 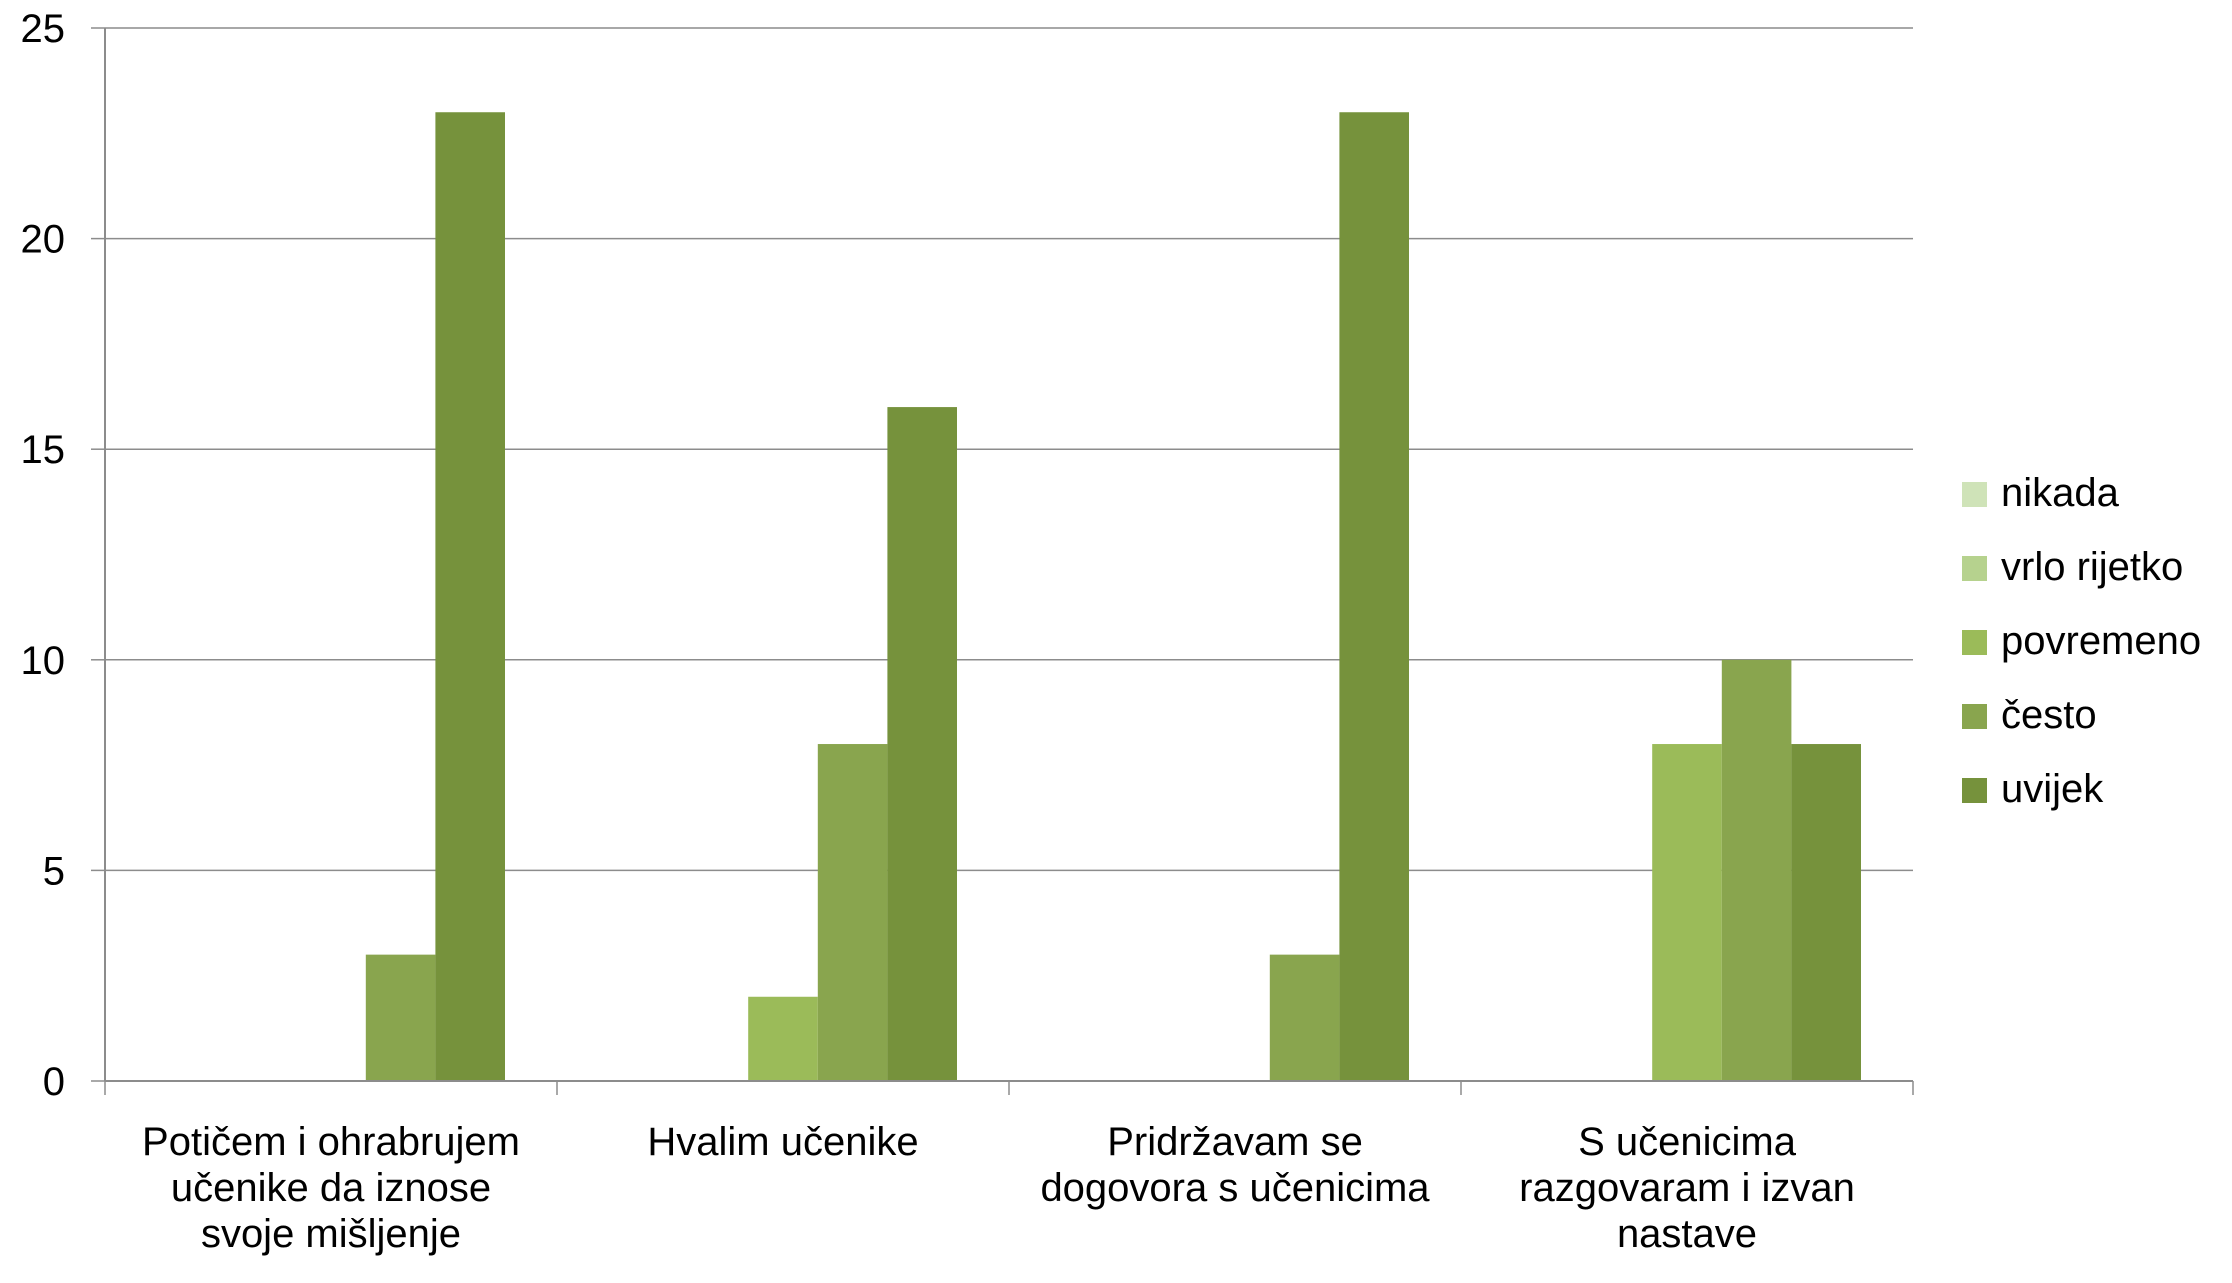 I want to click on y-tick-labels: 0 5 10 15 20 25, so click(x=43, y=555).